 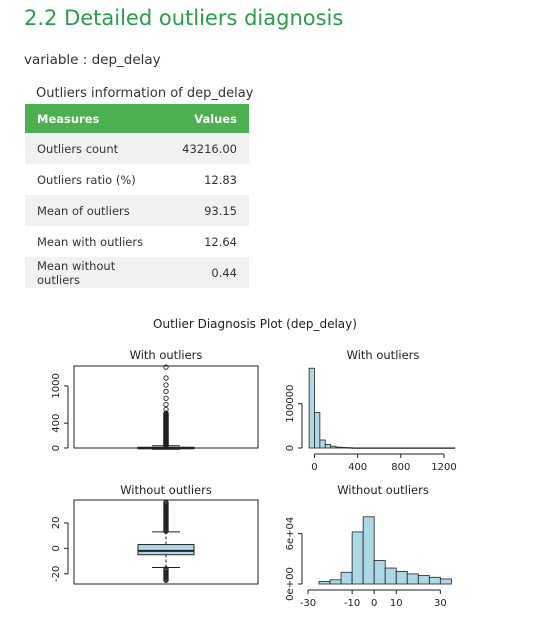 I want to click on table-caption: Outliers information of dep_delay, so click(x=145, y=93).